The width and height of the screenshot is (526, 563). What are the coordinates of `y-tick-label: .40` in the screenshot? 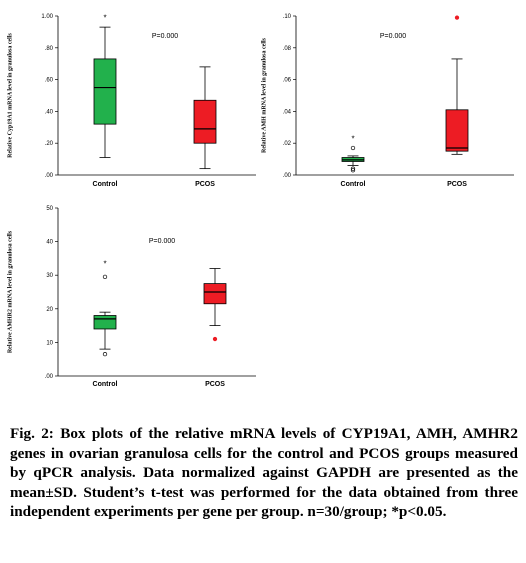 It's located at (49, 112).